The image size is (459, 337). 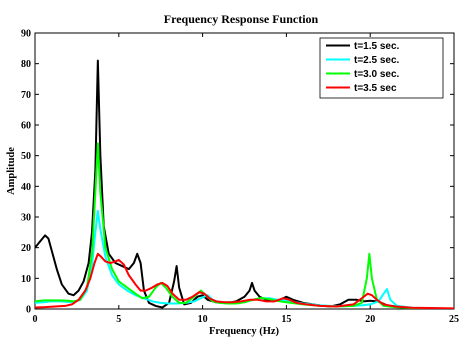 What do you see at coordinates (26, 218) in the screenshot?
I see `y-tick-label: 30` at bounding box center [26, 218].